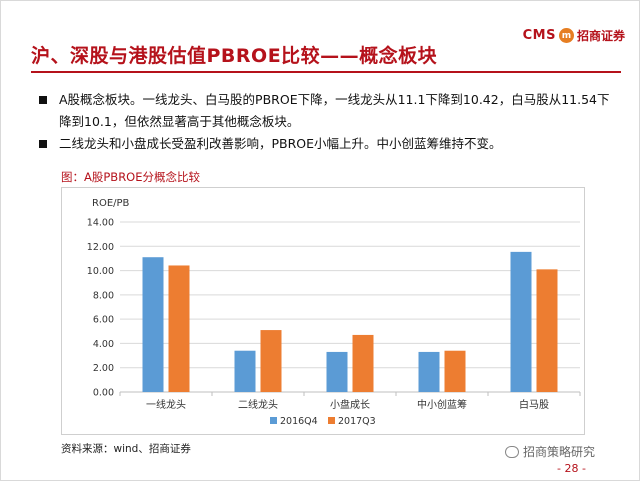 Image resolution: width=640 pixels, height=481 pixels. I want to click on x-category-label: 二线龙头, so click(258, 404).